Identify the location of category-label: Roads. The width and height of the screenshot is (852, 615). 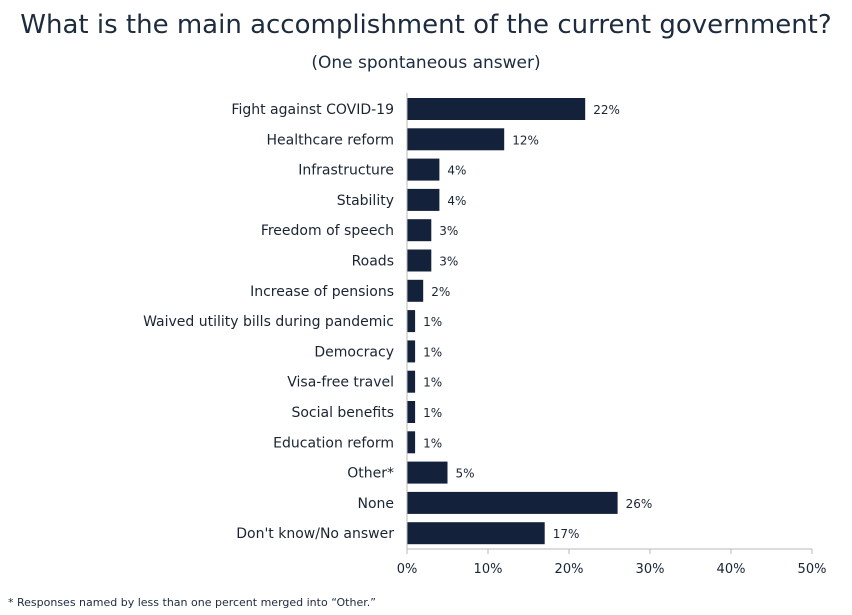
(373, 262).